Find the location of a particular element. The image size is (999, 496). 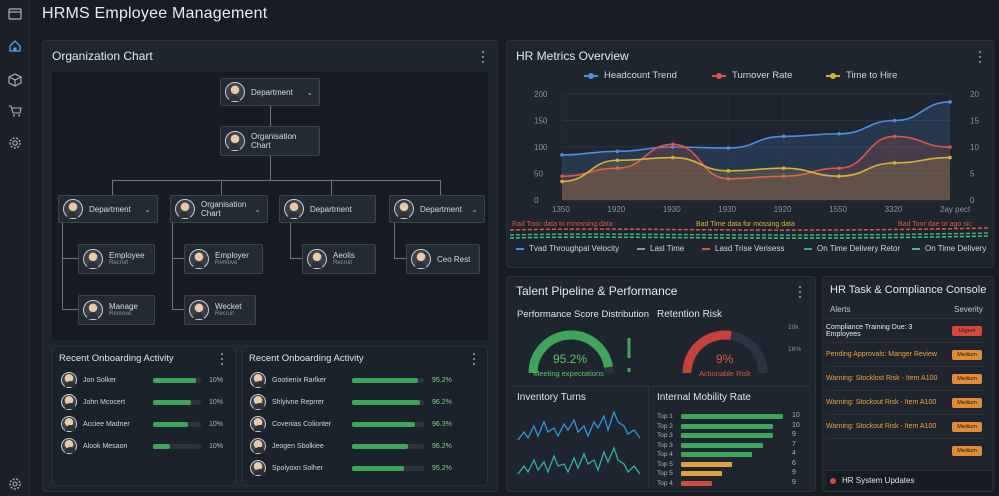

alert-text: Compliance Training Due: 3 Employees is located at coordinates (869, 330).